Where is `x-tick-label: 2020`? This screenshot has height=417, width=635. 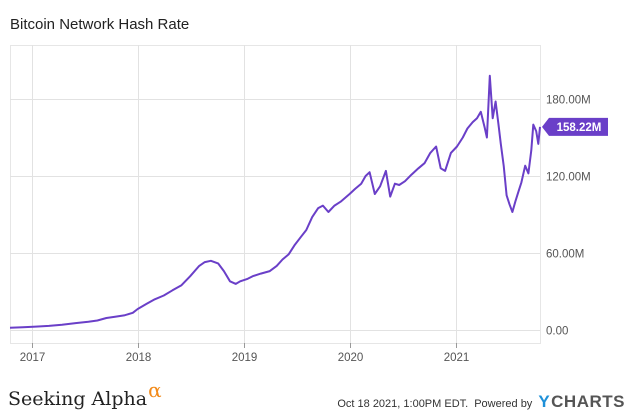 x-tick-label: 2020 is located at coordinates (351, 358).